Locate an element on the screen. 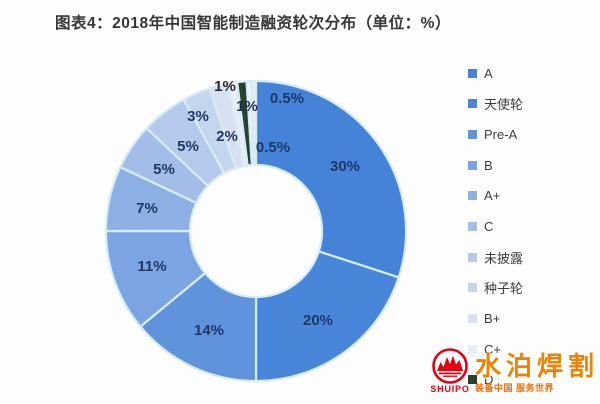  data-label-B+: 2% is located at coordinates (227, 136).